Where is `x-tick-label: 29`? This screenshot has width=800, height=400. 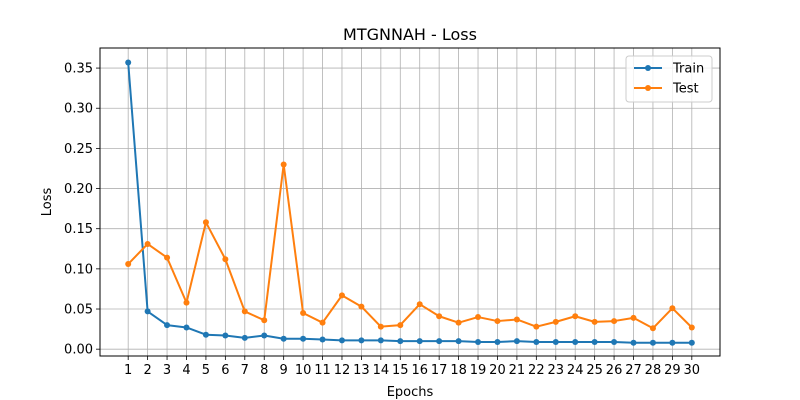 x-tick-label: 29 is located at coordinates (672, 370).